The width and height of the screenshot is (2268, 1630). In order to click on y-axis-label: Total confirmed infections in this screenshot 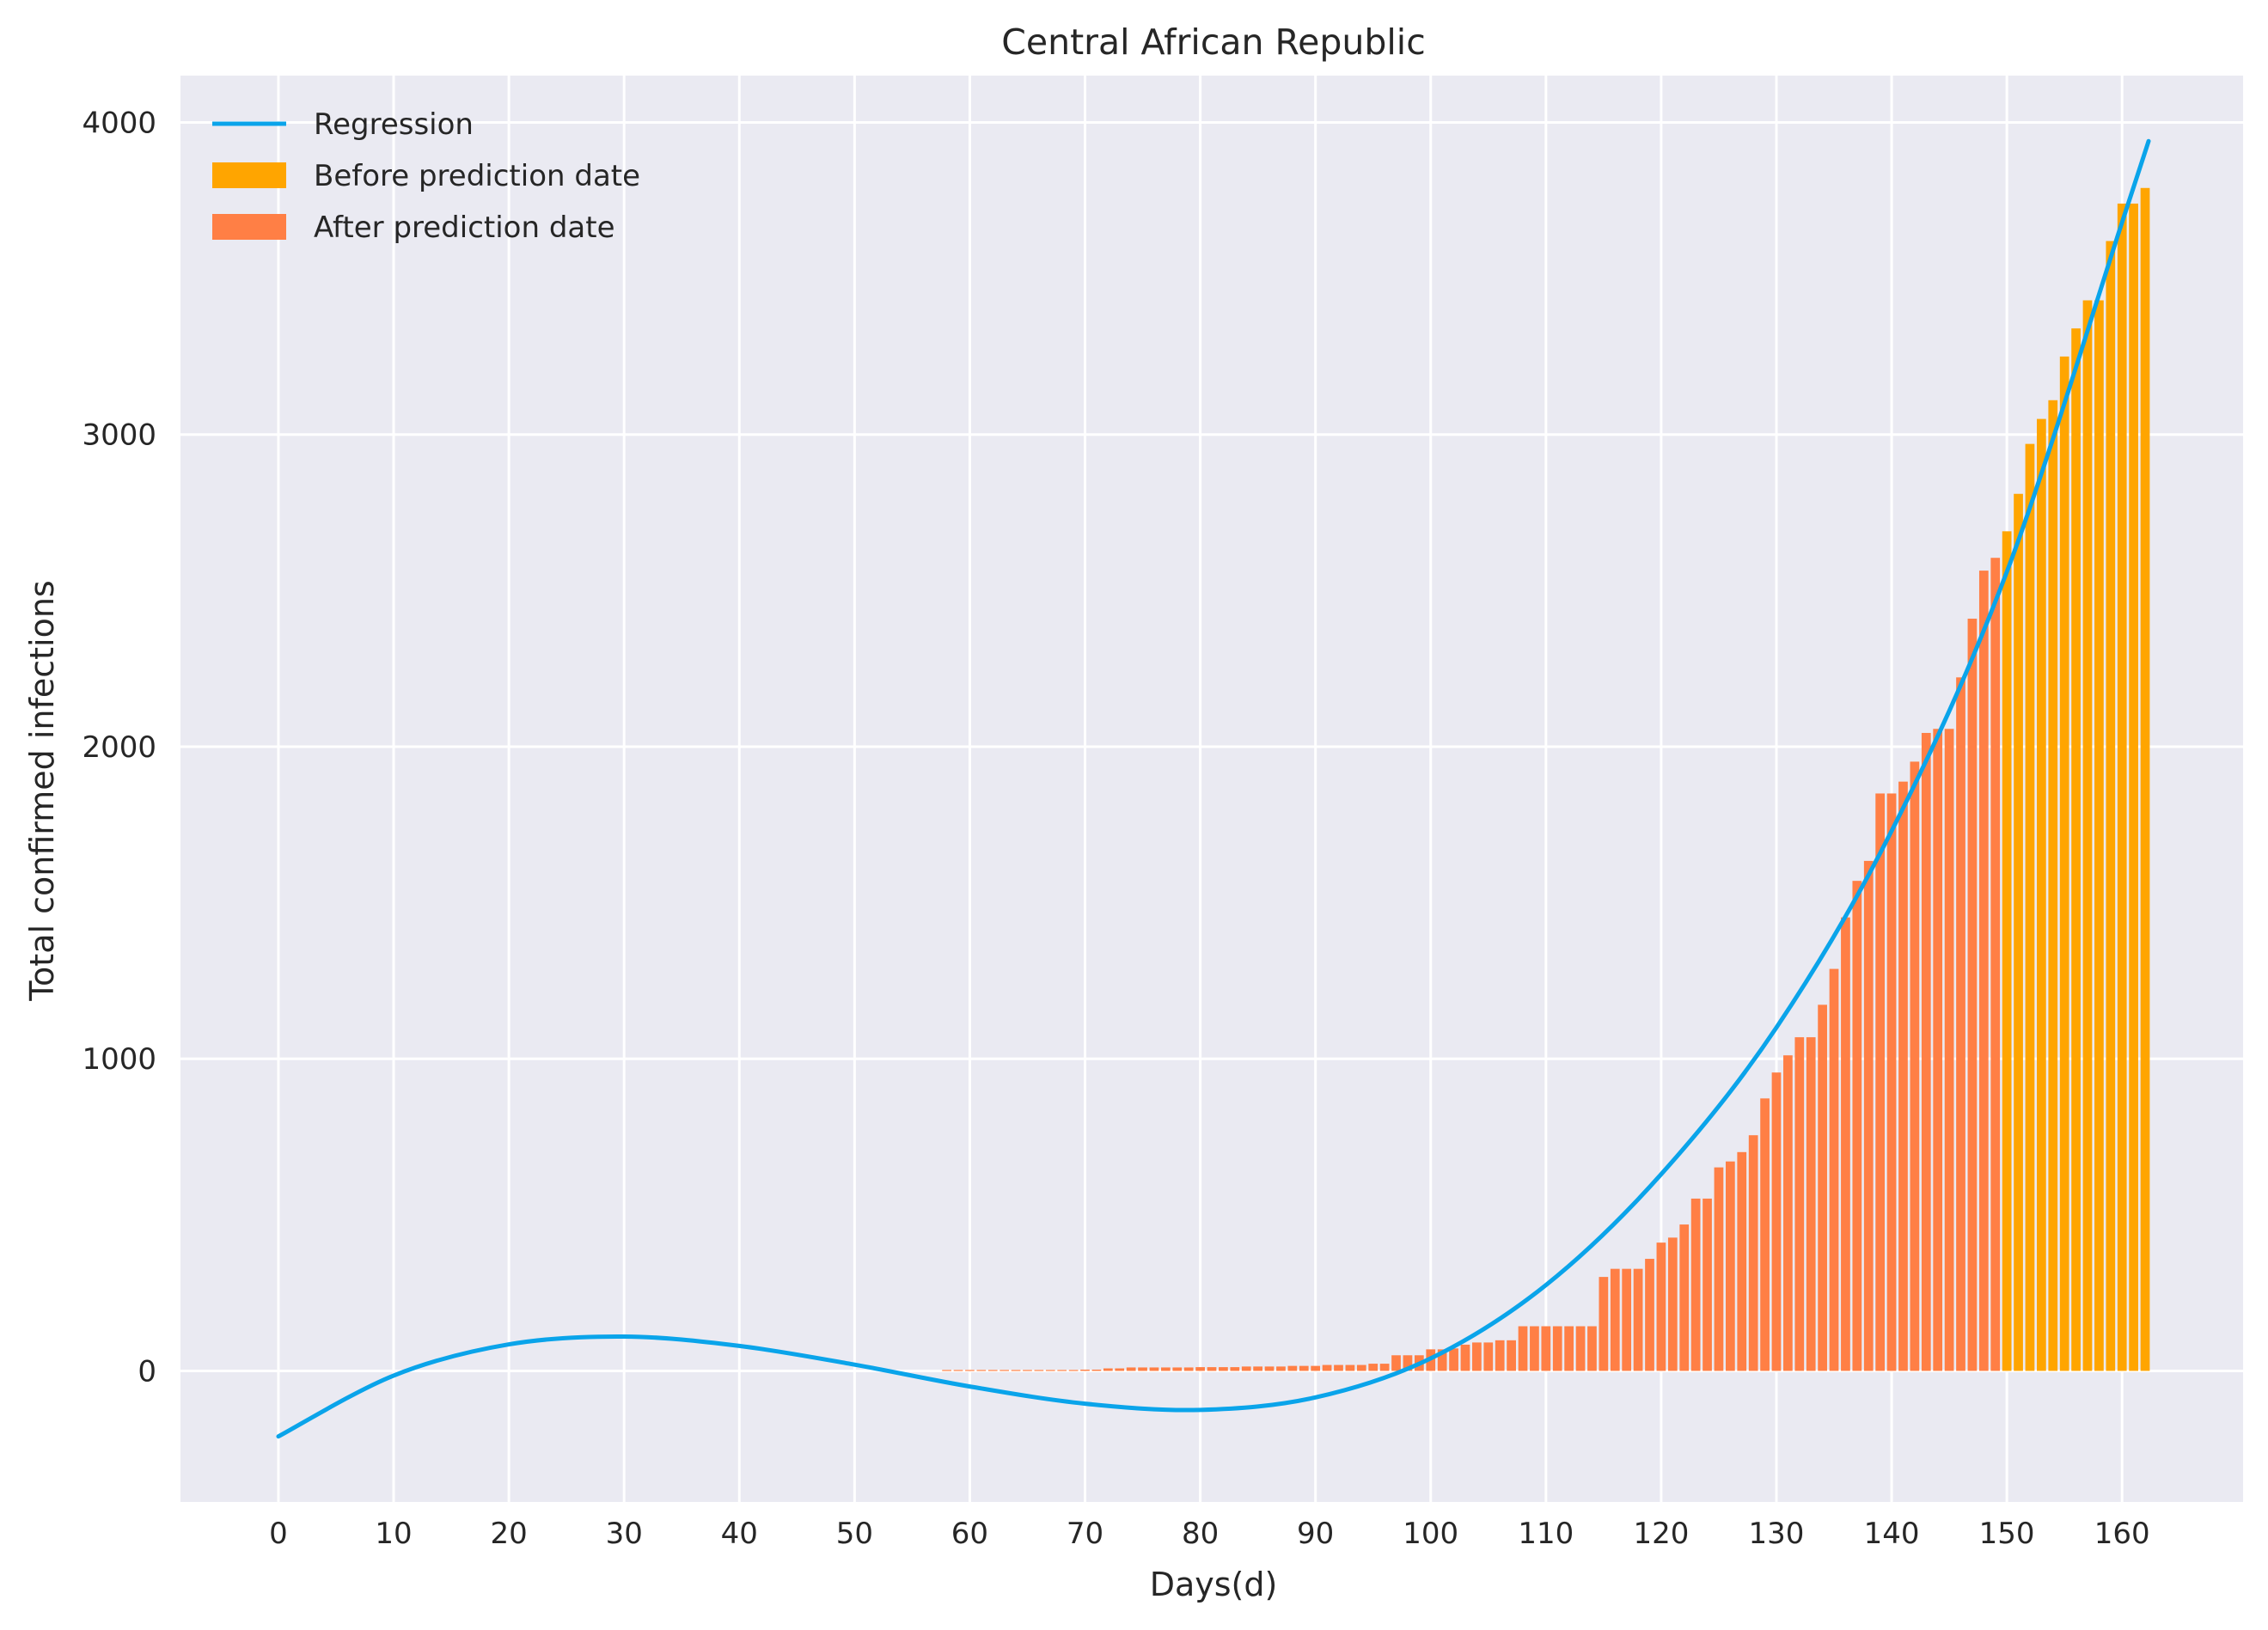, I will do `click(42, 790)`.